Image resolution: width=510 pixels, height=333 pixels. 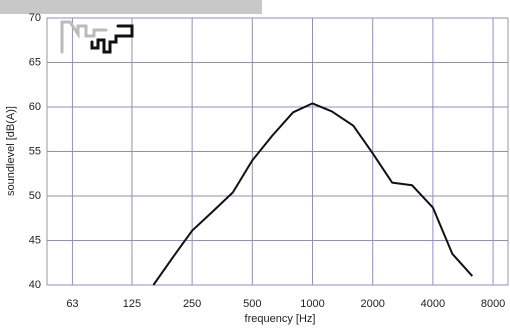 What do you see at coordinates (433, 304) in the screenshot?
I see `x-tick-label: 4000` at bounding box center [433, 304].